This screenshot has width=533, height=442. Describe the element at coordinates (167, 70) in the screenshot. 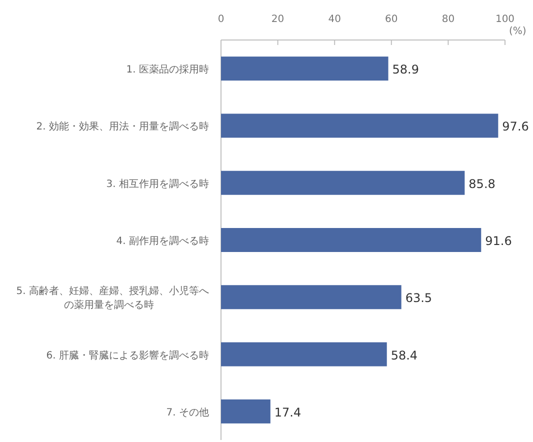

I see `y-tick-label: 1. 医薬品の採用時` at that location.